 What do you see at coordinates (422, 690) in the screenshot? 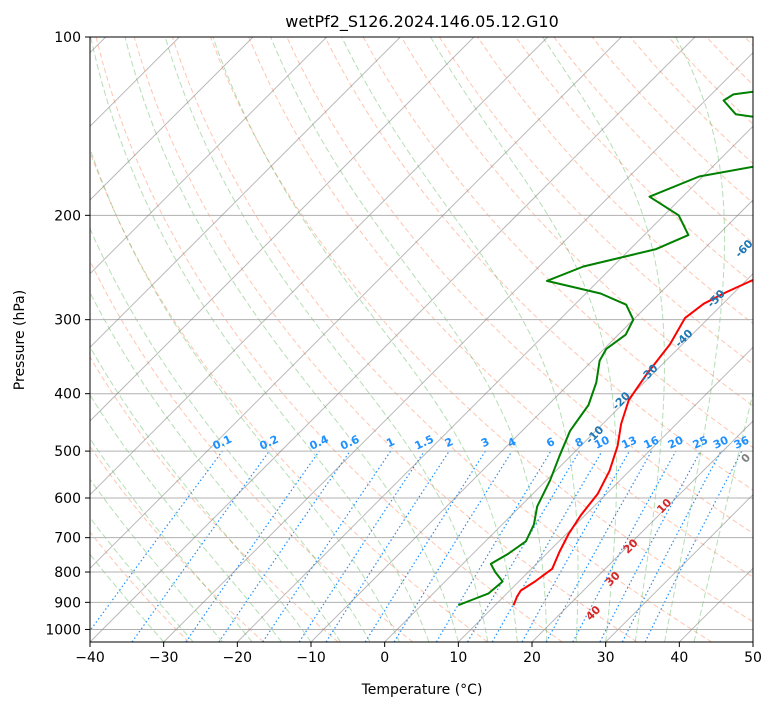
I see `x-axis-label: Temperature (°C)` at bounding box center [422, 690].